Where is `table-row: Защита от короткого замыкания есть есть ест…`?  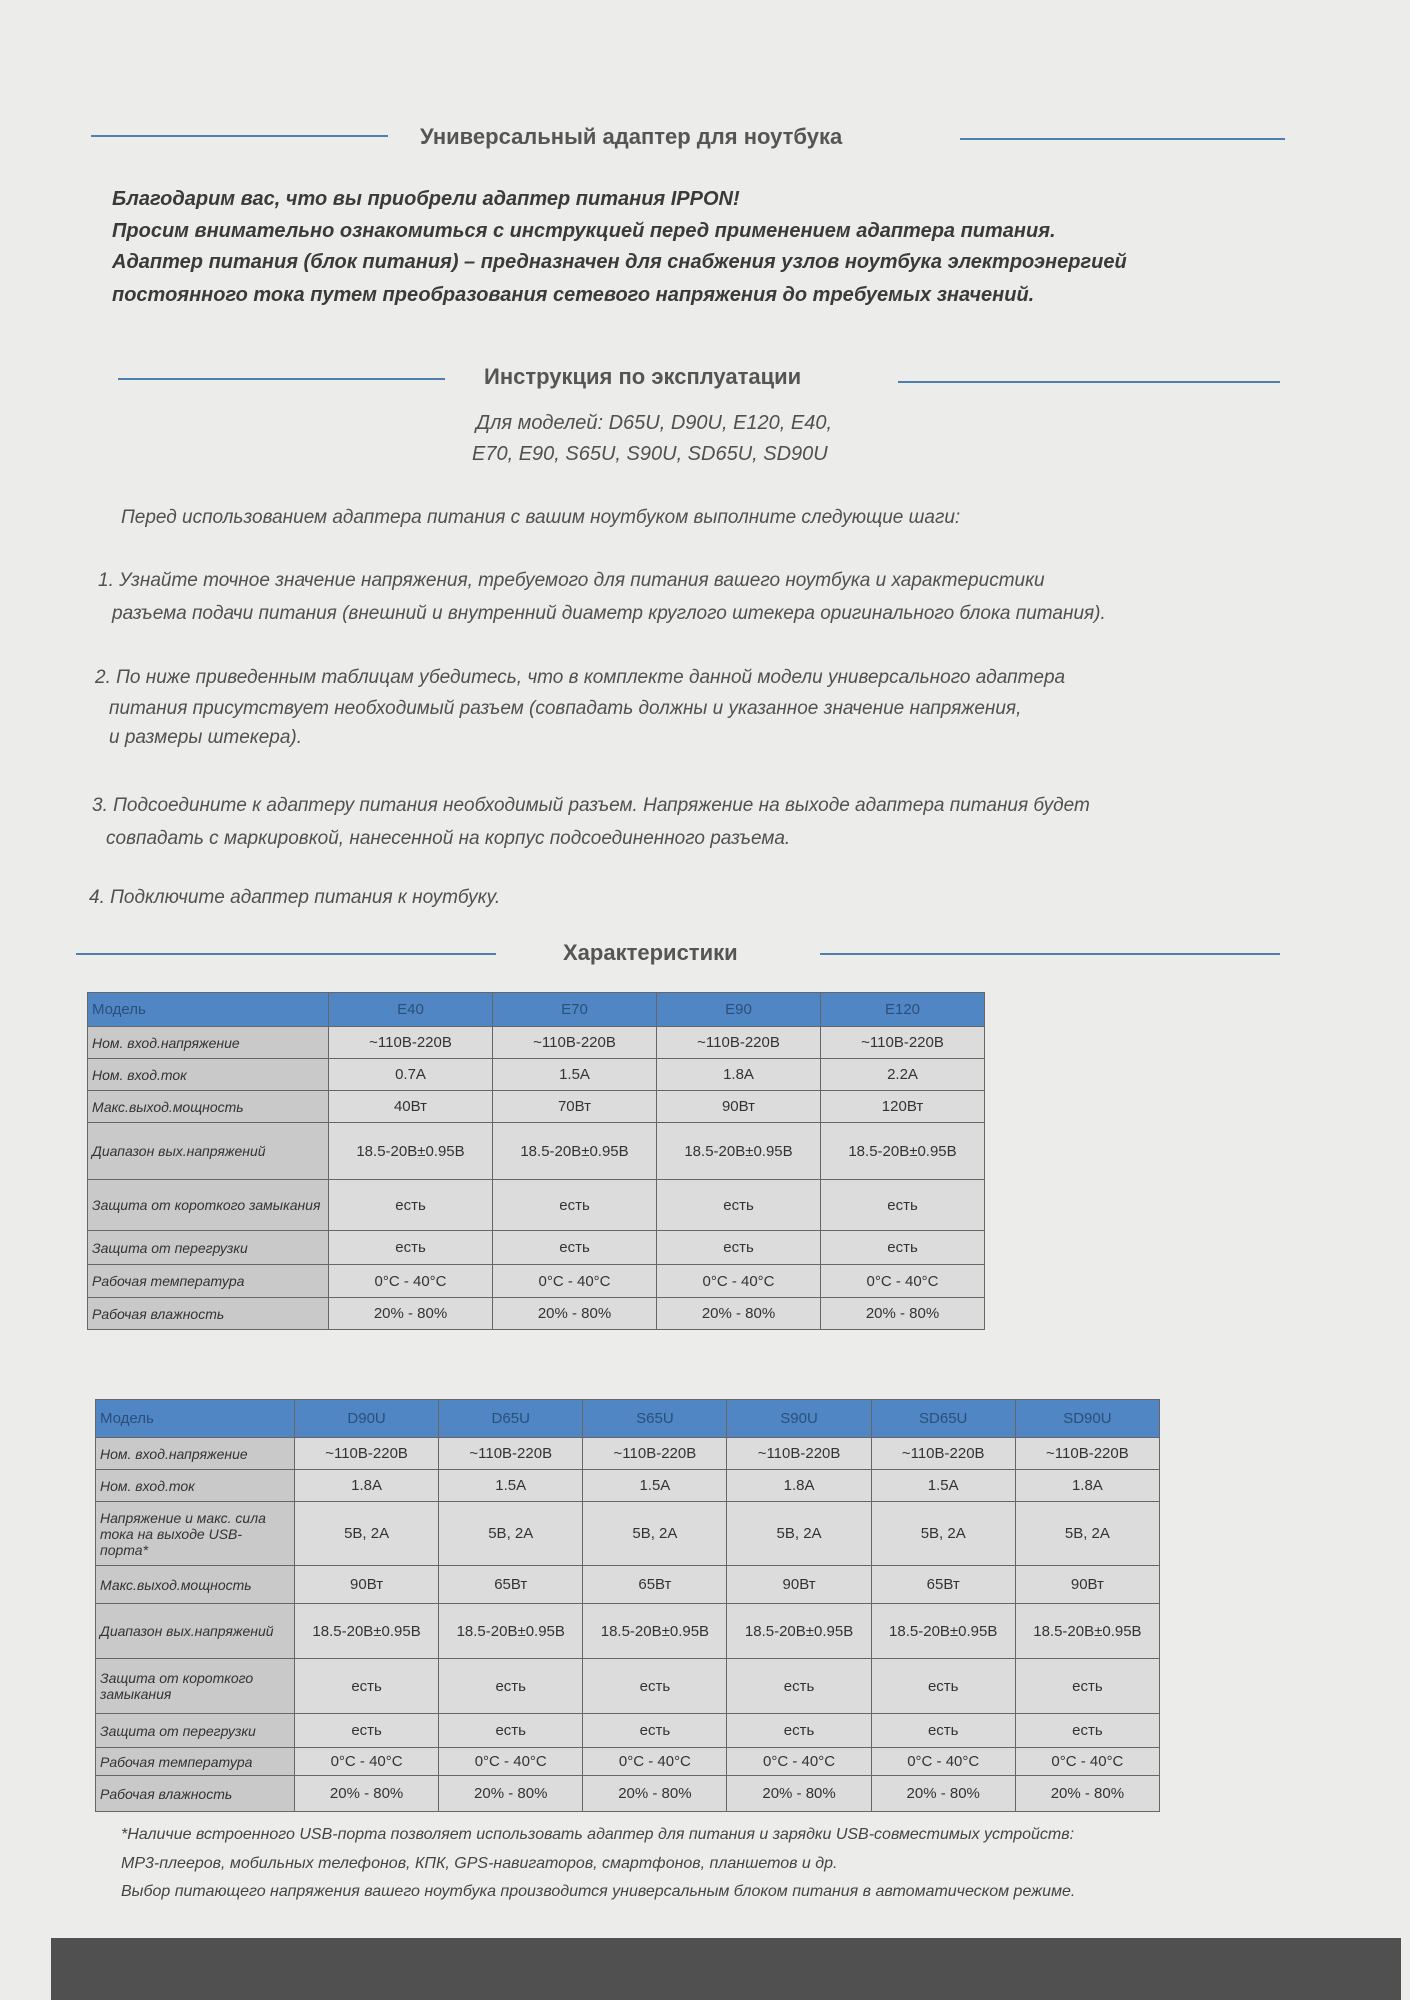
table-row: Защита от короткого замыкания есть есть ест… is located at coordinates (536, 1205).